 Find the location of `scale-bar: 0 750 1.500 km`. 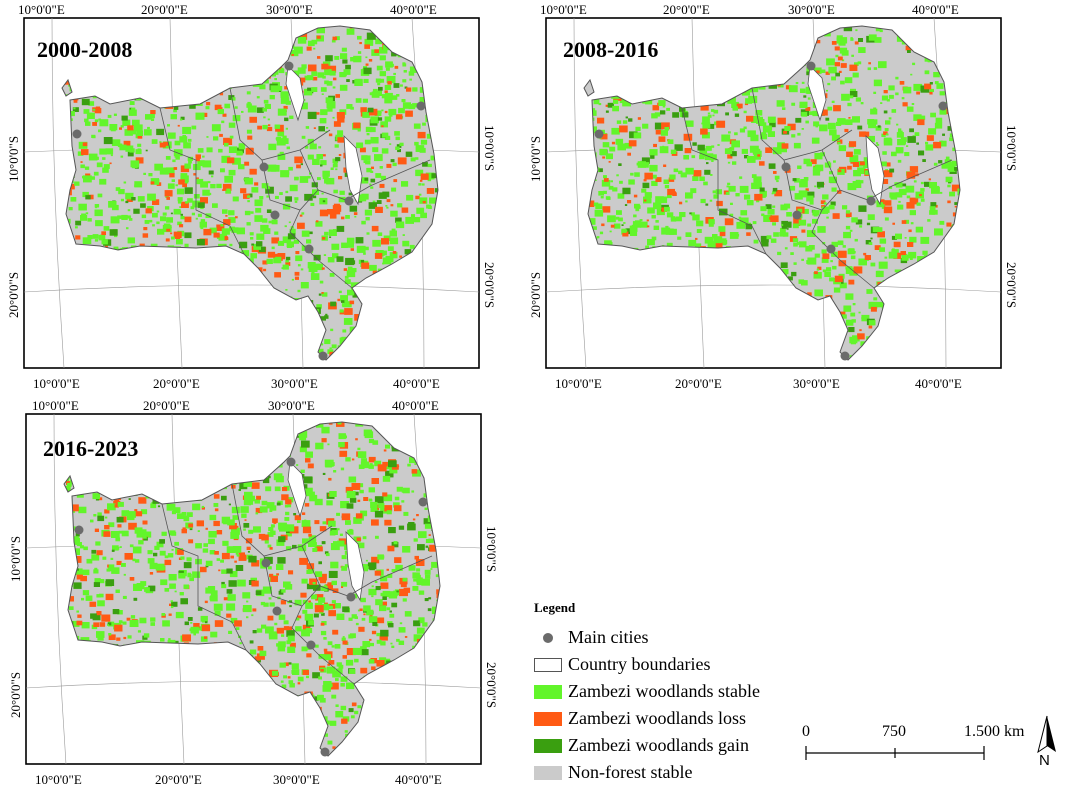

scale-bar: 0 750 1.500 km is located at coordinates (920, 750).